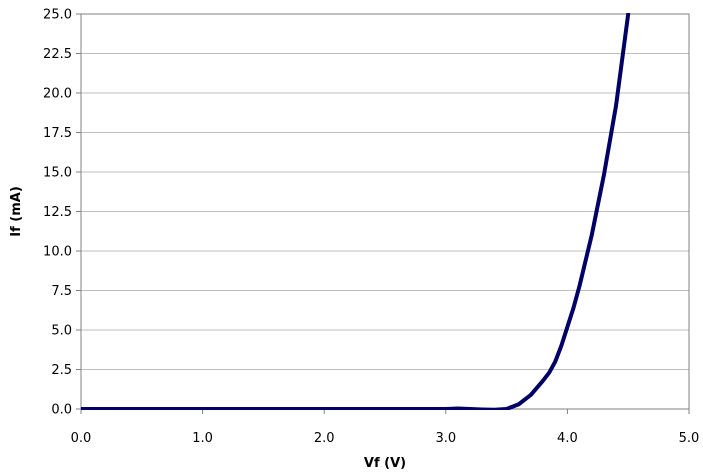 The width and height of the screenshot is (703, 474). I want to click on y-tick-label: 25.0, so click(57, 15).